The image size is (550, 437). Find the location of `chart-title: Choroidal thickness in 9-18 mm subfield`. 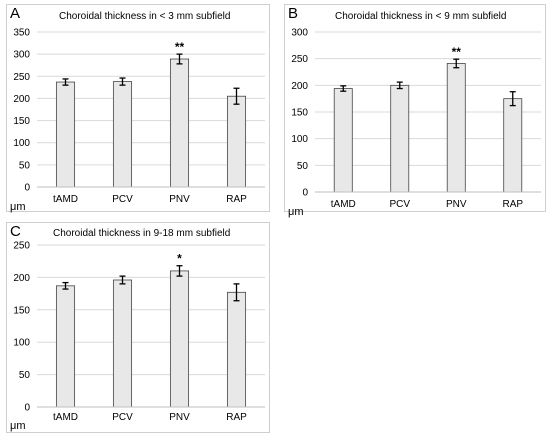

chart-title: Choroidal thickness in 9-18 mm subfield is located at coordinates (142, 233).